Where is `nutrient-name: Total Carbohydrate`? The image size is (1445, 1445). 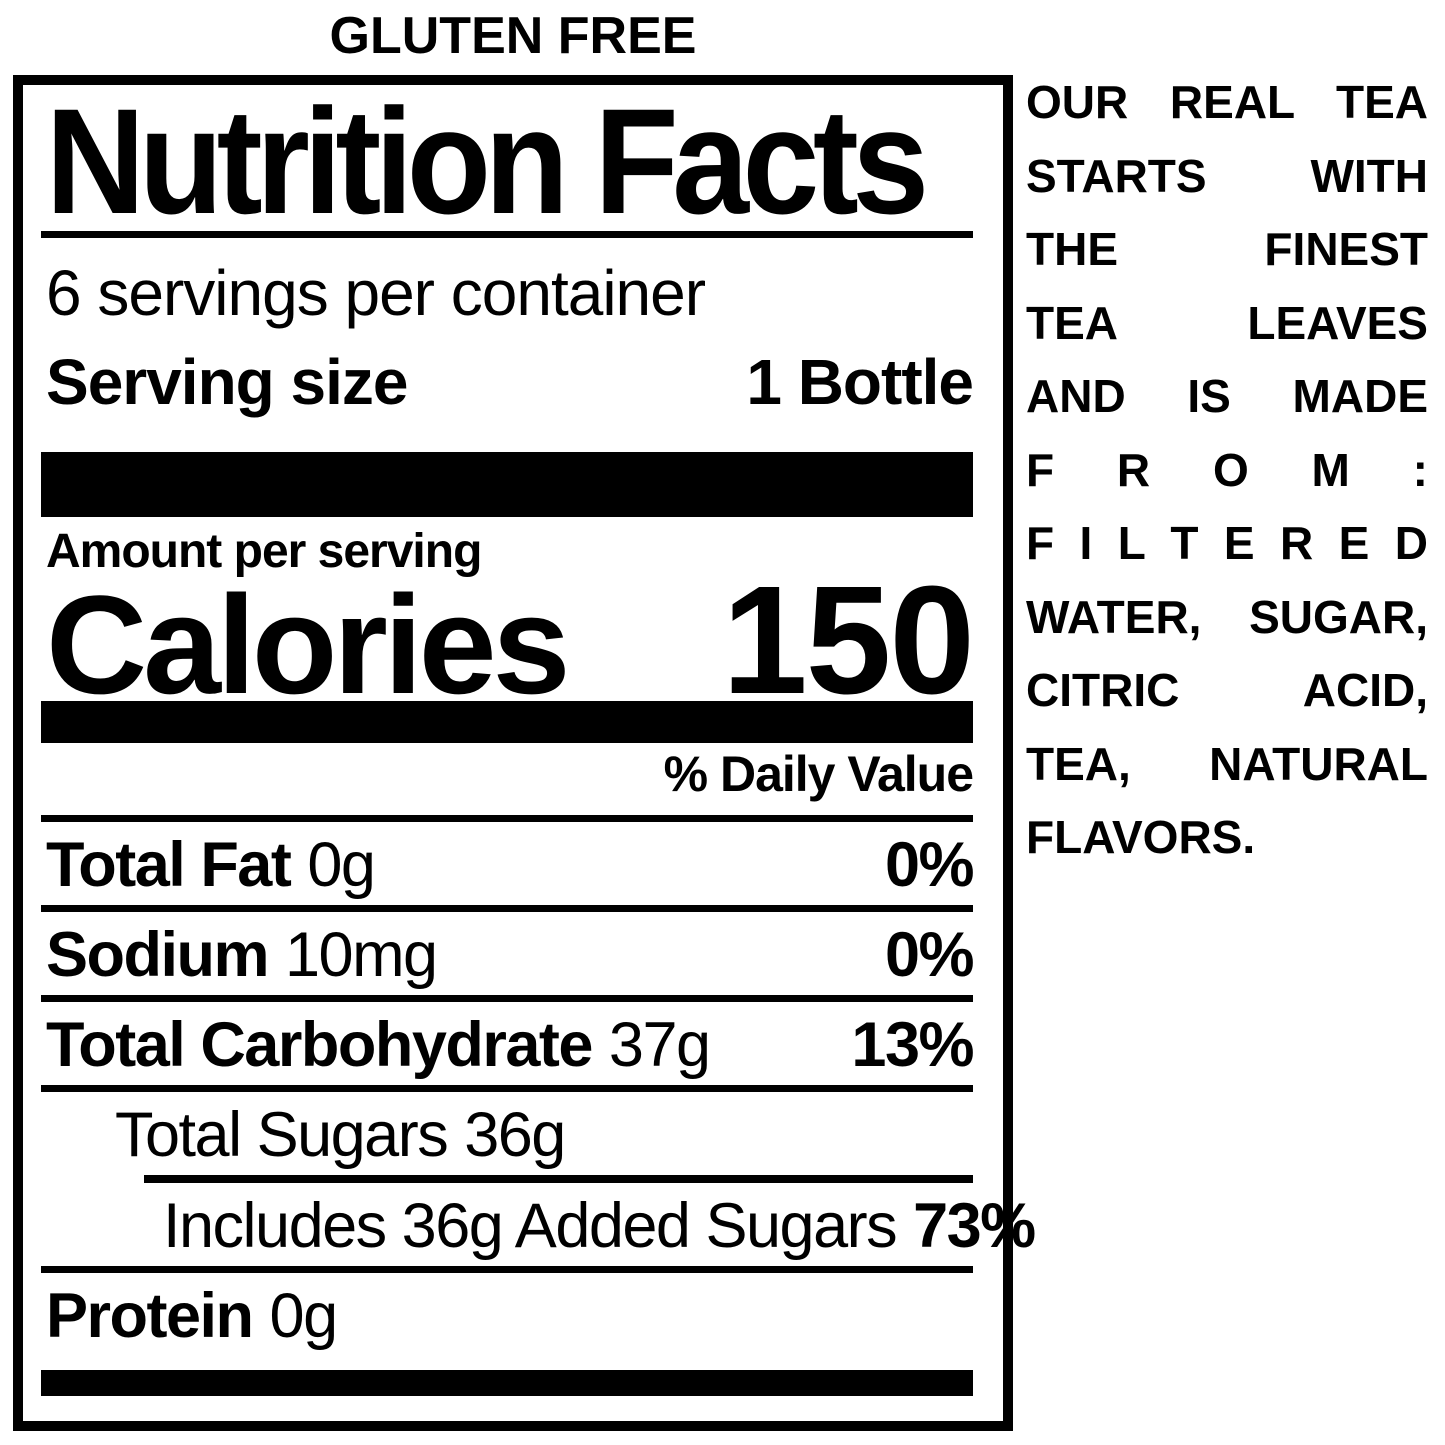
nutrient-name: Total Carbohydrate is located at coordinates (319, 1045).